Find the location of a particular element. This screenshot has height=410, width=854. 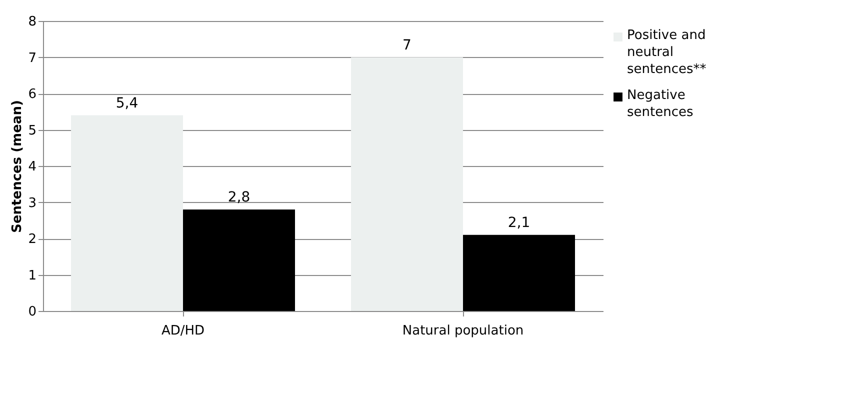

y-tick-label: 0 is located at coordinates (32, 312).